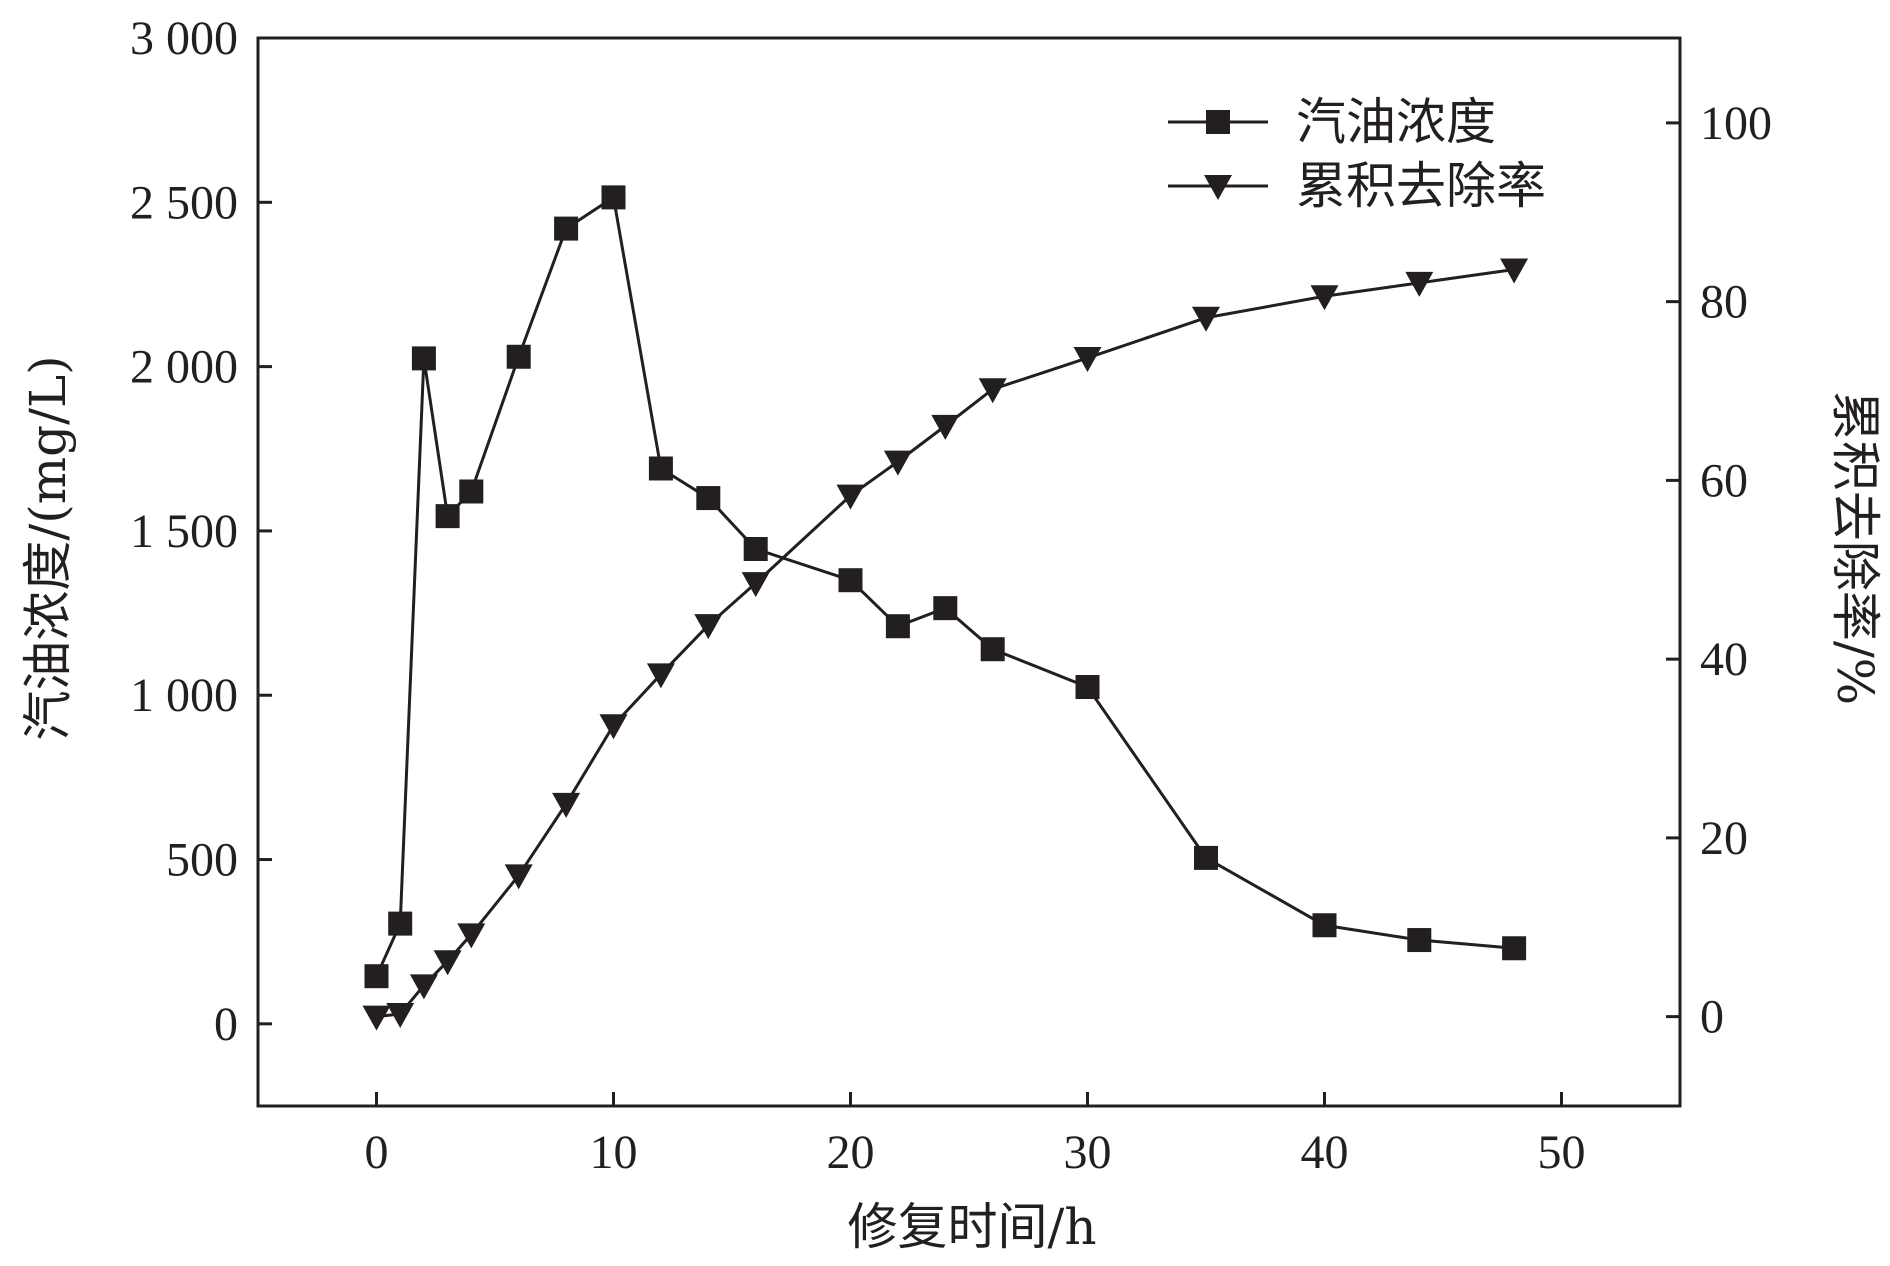 Image resolution: width=1890 pixels, height=1266 pixels. I want to click on y2-tick-label: 20, so click(1724, 838).